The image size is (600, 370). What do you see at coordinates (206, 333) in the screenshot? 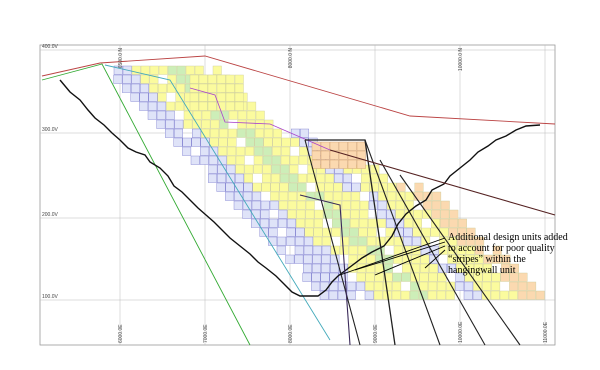
I see `bottom-label: 7000.0E` at bounding box center [206, 333].